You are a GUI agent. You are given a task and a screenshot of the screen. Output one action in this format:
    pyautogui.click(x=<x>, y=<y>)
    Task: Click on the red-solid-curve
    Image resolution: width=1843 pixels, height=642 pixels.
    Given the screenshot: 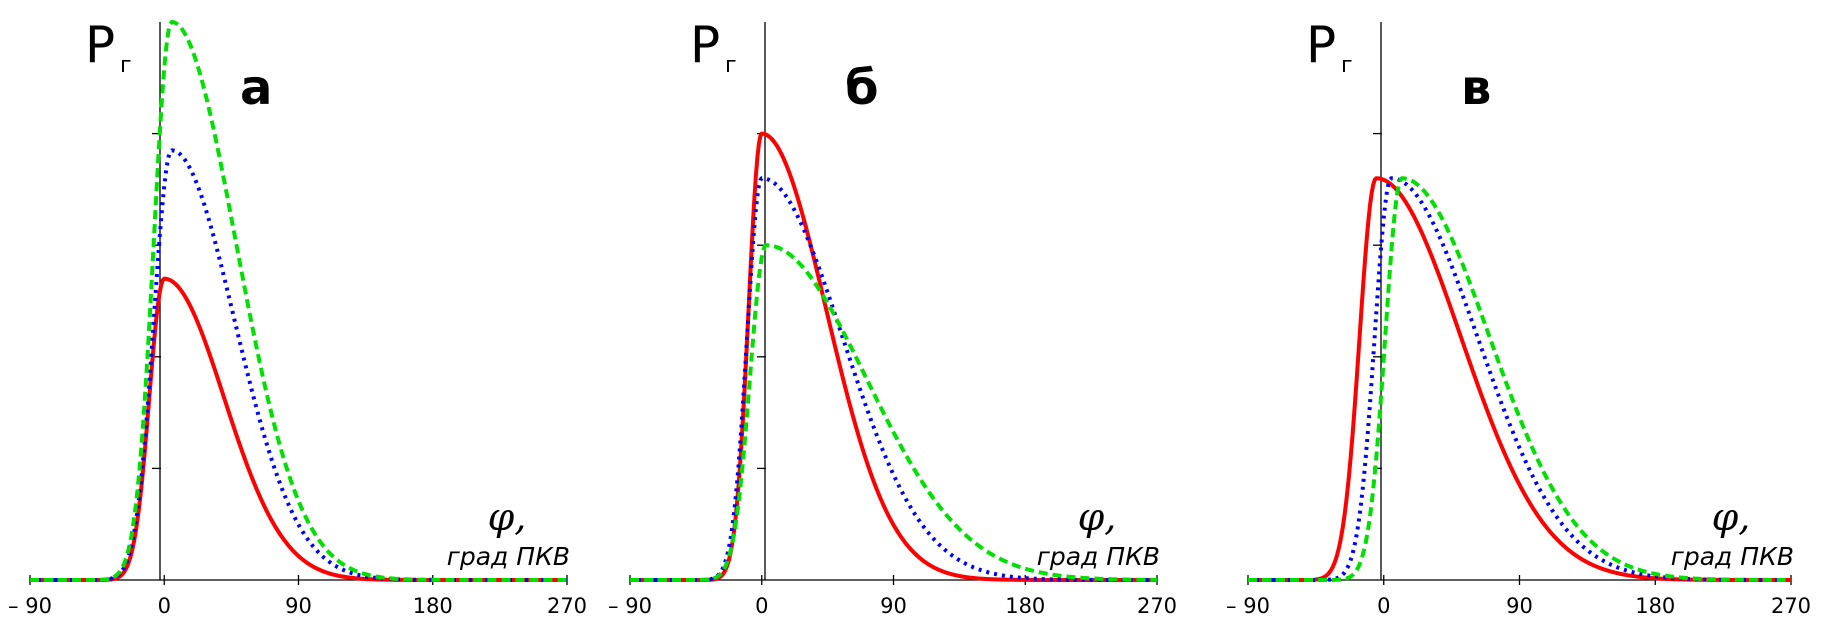 What is the action you would take?
    pyautogui.click(x=298, y=429)
    